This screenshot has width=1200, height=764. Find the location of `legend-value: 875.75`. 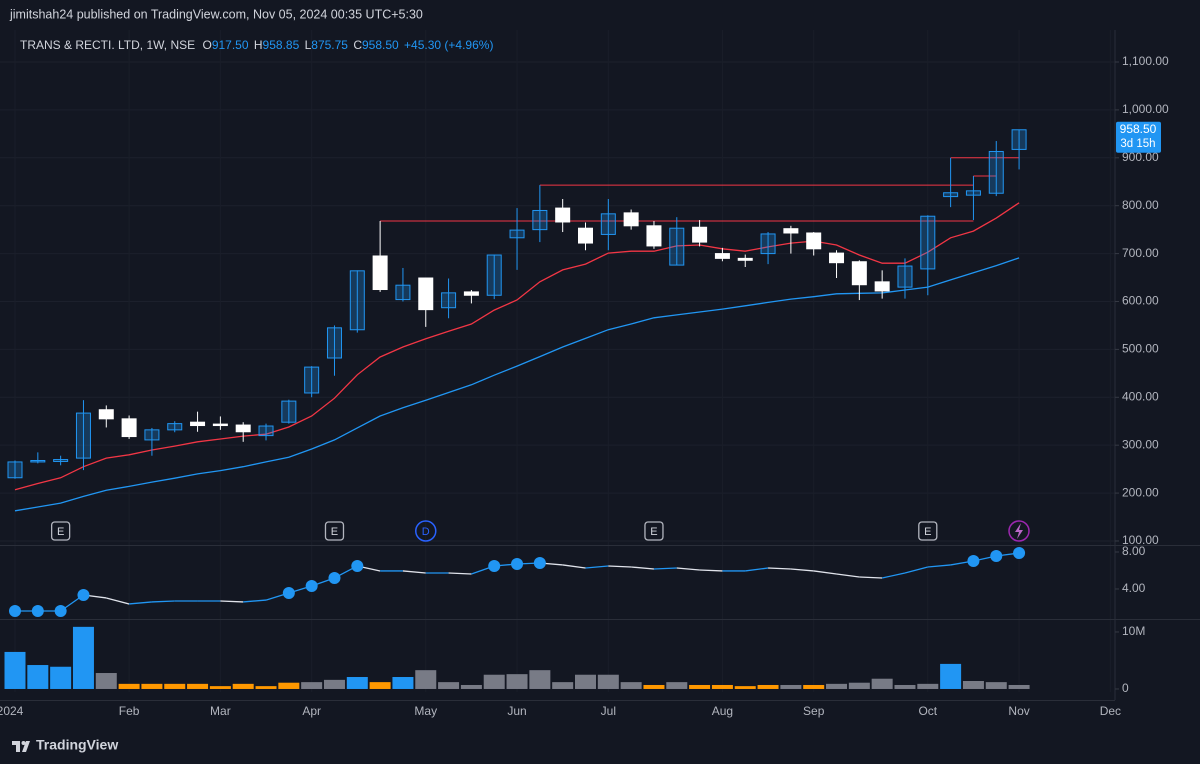

legend-value: 875.75 is located at coordinates (329, 45).